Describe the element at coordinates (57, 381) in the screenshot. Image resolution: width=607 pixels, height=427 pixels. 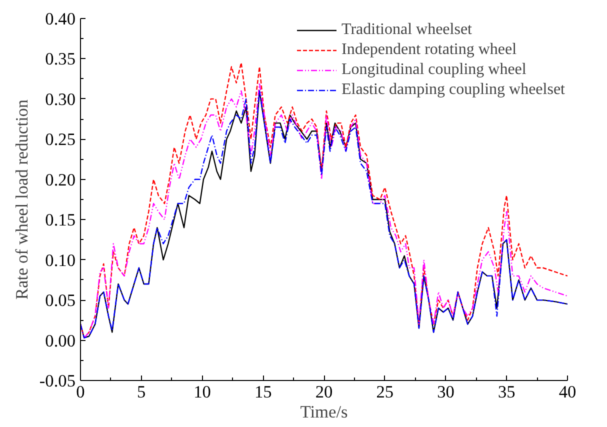
I see `y-tick-label: -0.05` at that location.